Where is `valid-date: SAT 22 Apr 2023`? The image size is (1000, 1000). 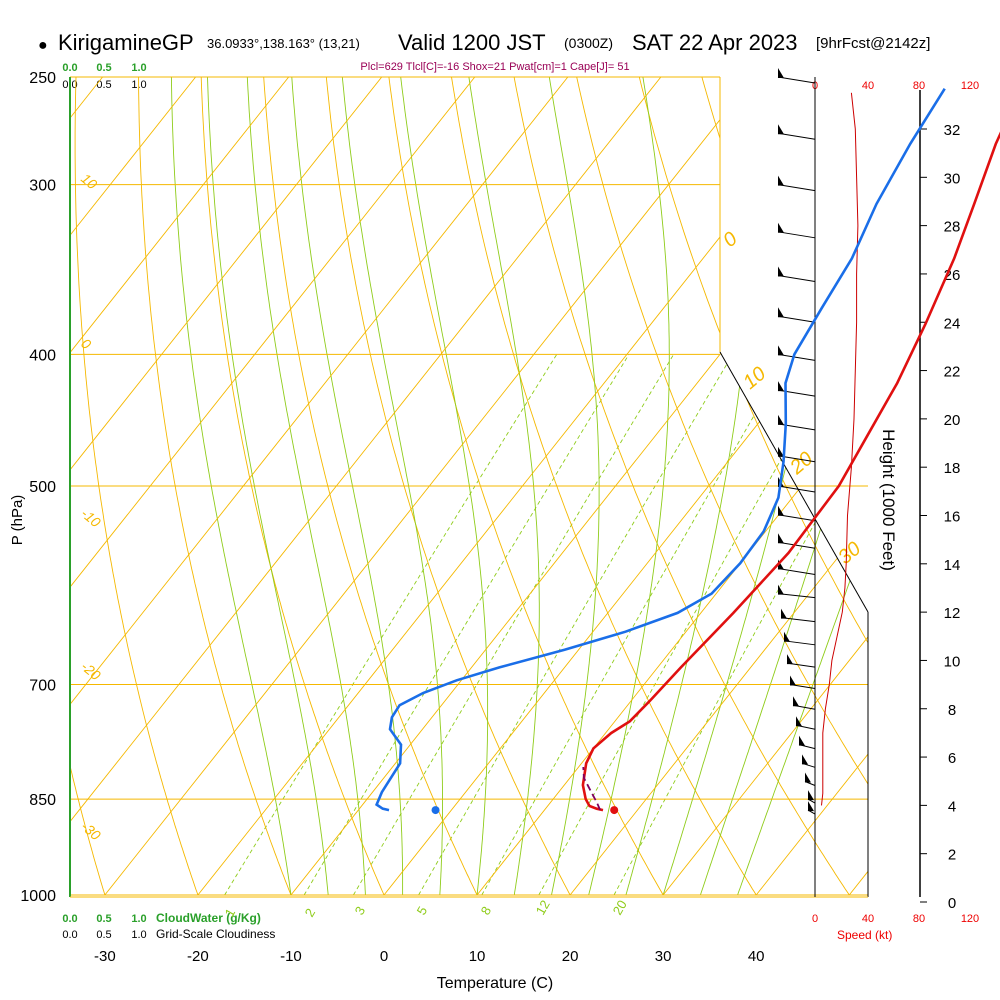
valid-date: SAT 22 Apr 2023 is located at coordinates (715, 42).